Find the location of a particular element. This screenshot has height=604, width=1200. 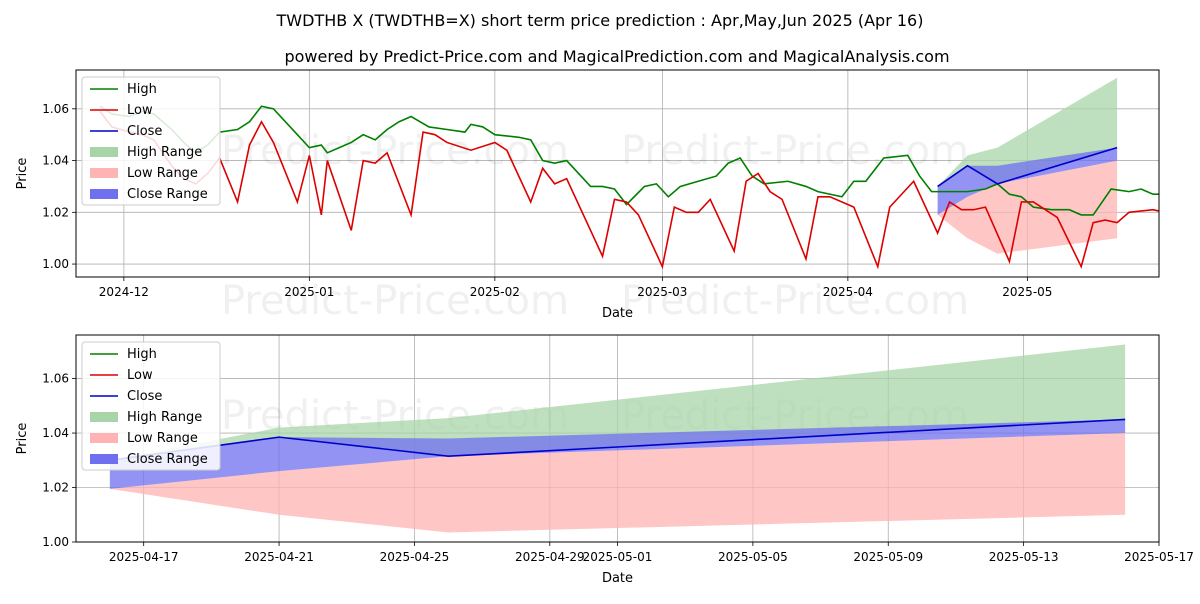

x-tick-label: 2025-04-29 is located at coordinates (550, 557).